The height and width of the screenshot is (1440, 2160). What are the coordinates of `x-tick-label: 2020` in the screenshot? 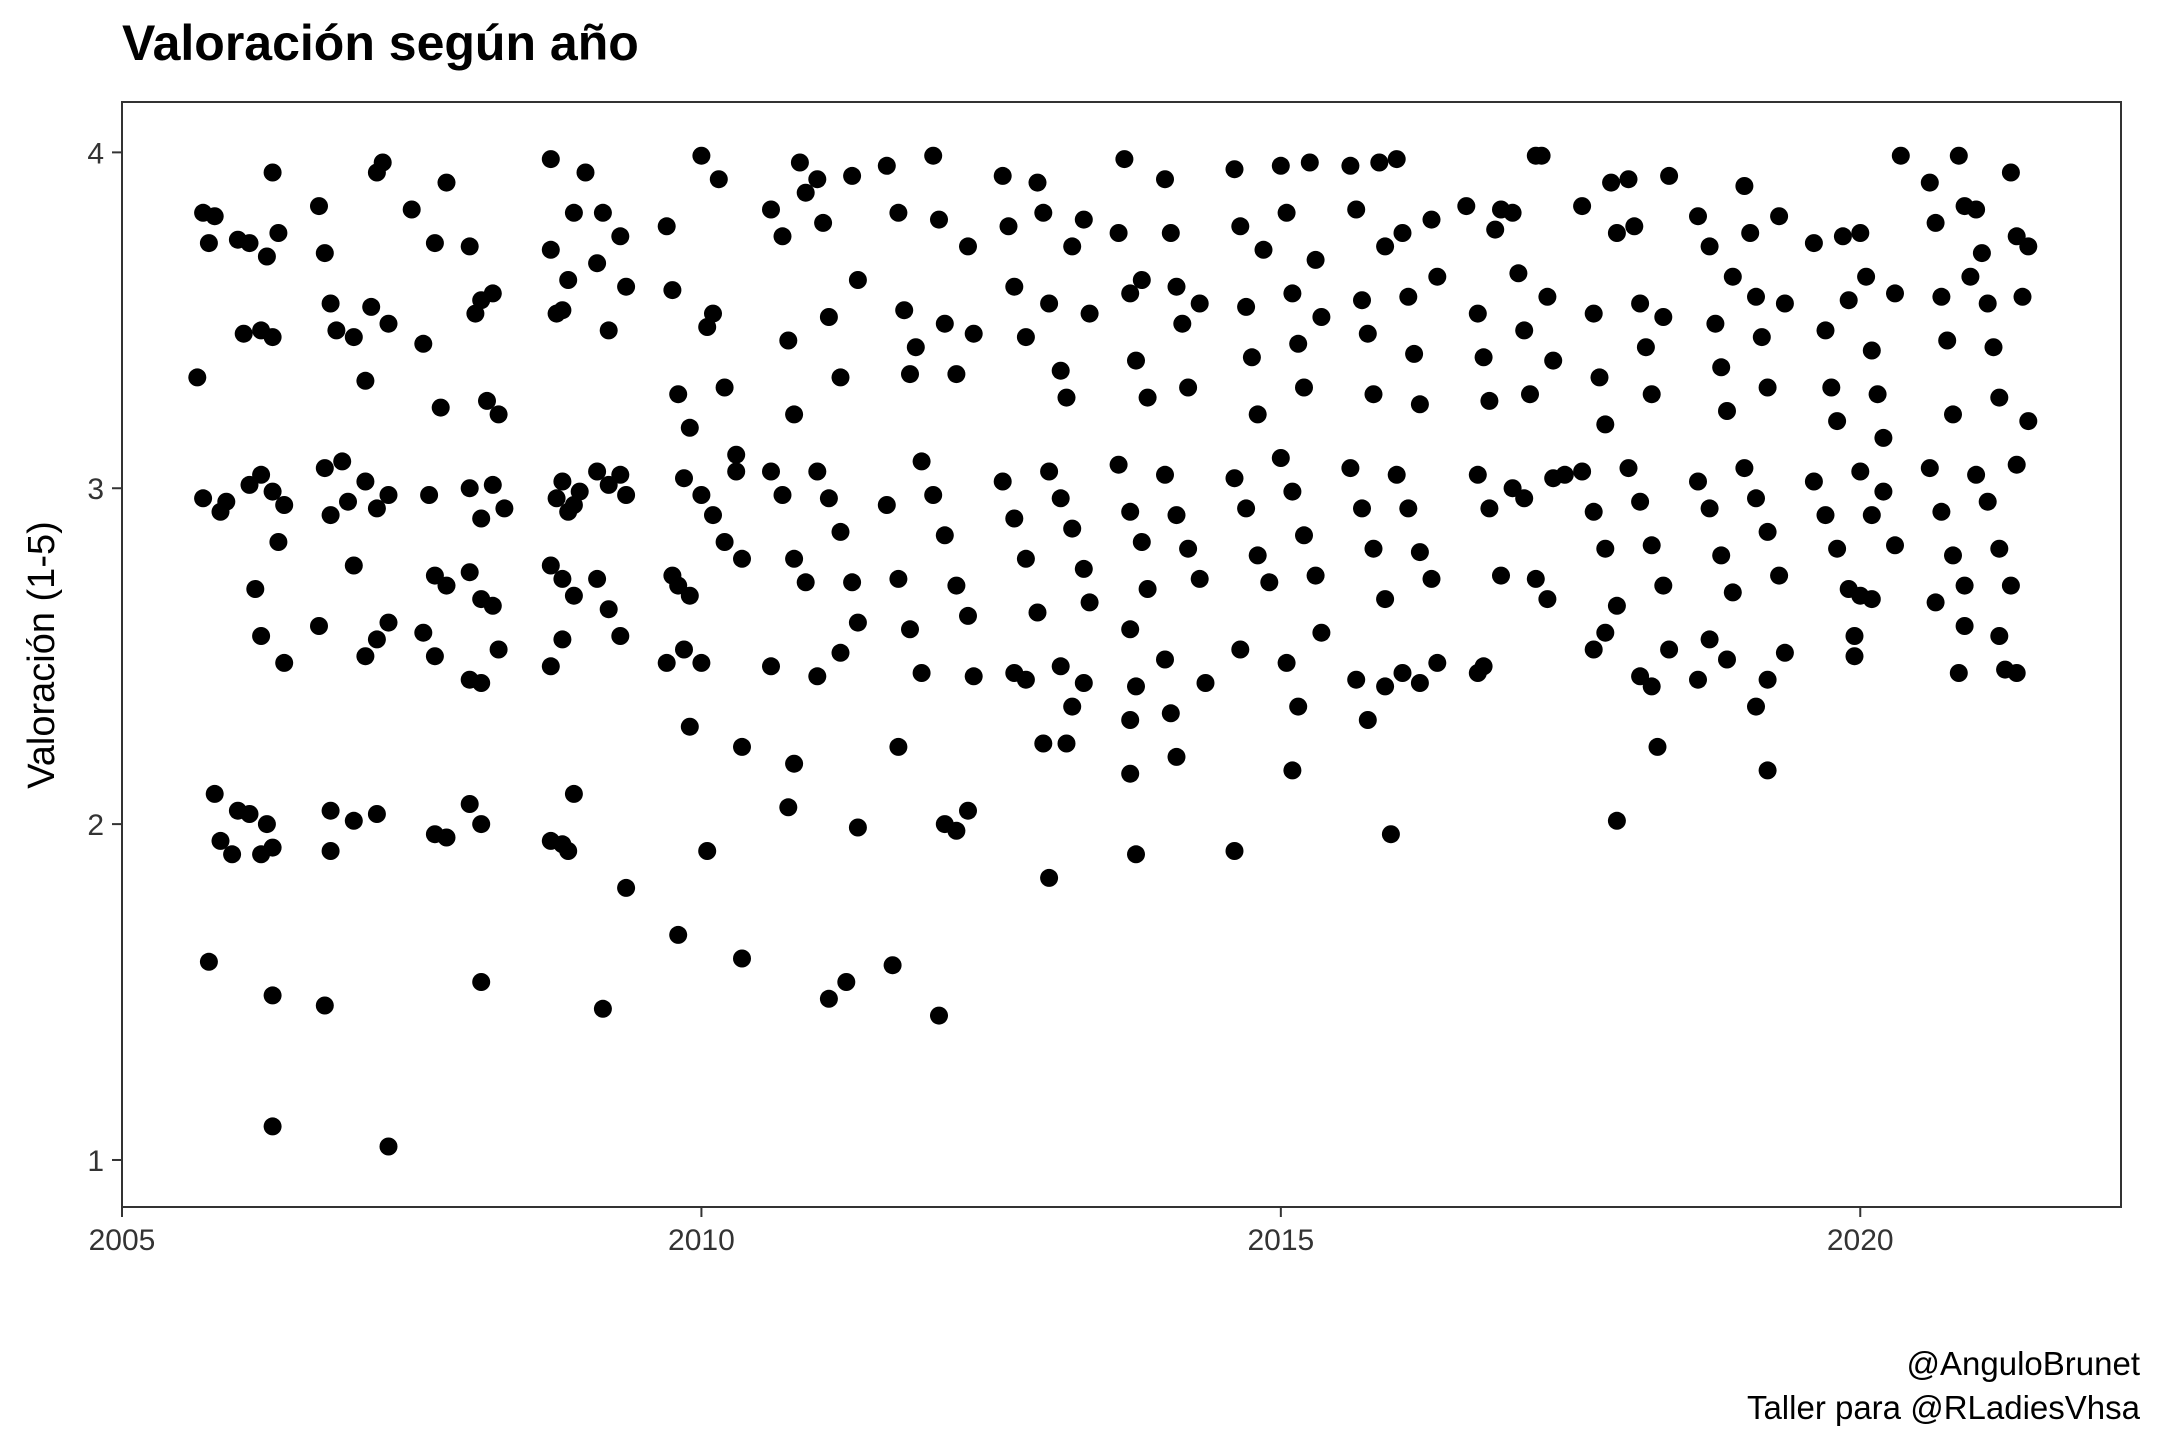 It's located at (1860, 1240).